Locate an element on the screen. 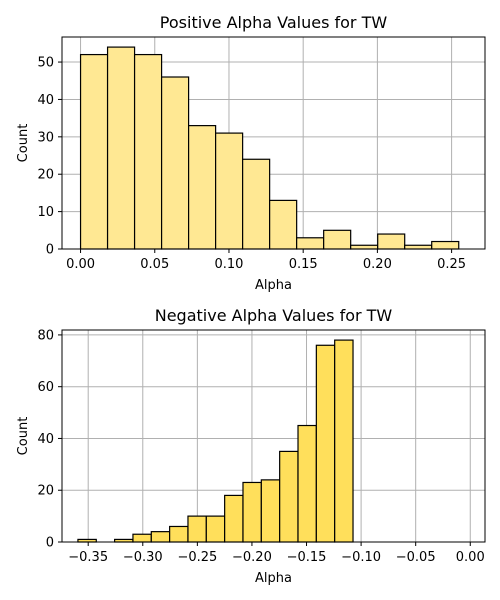 The height and width of the screenshot is (600, 500). y-tick-label: 30 is located at coordinates (45, 137).